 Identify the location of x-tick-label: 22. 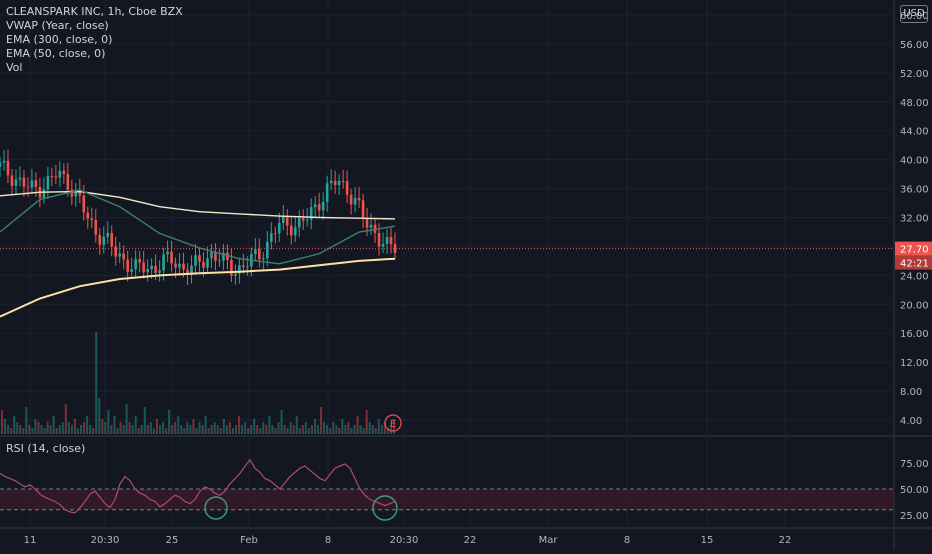
(785, 540).